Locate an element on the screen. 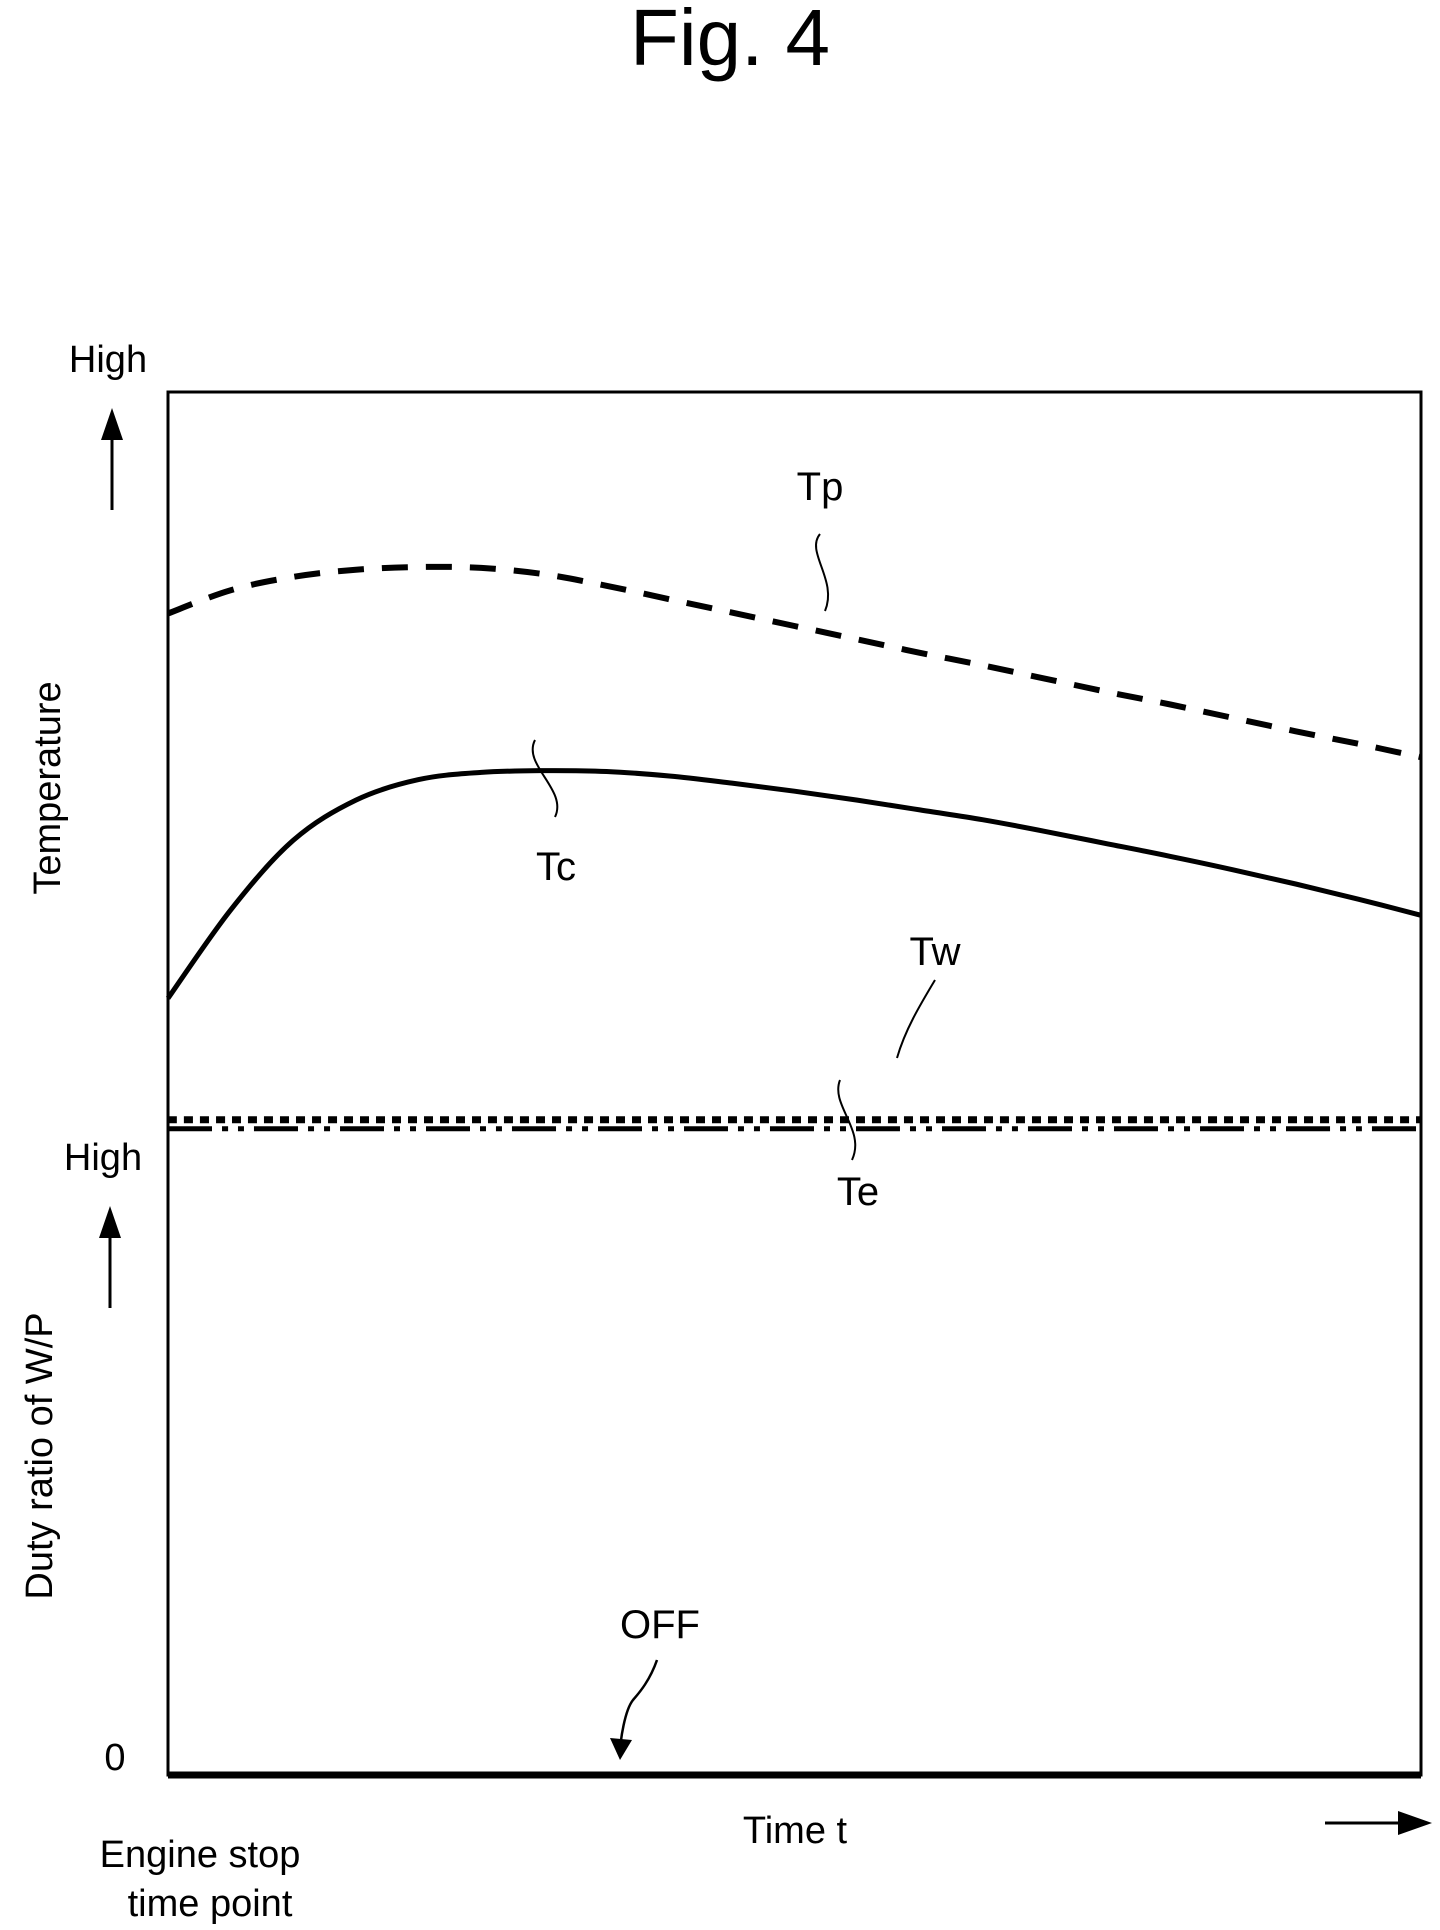  temperature-high-label: High is located at coordinates (108, 360).